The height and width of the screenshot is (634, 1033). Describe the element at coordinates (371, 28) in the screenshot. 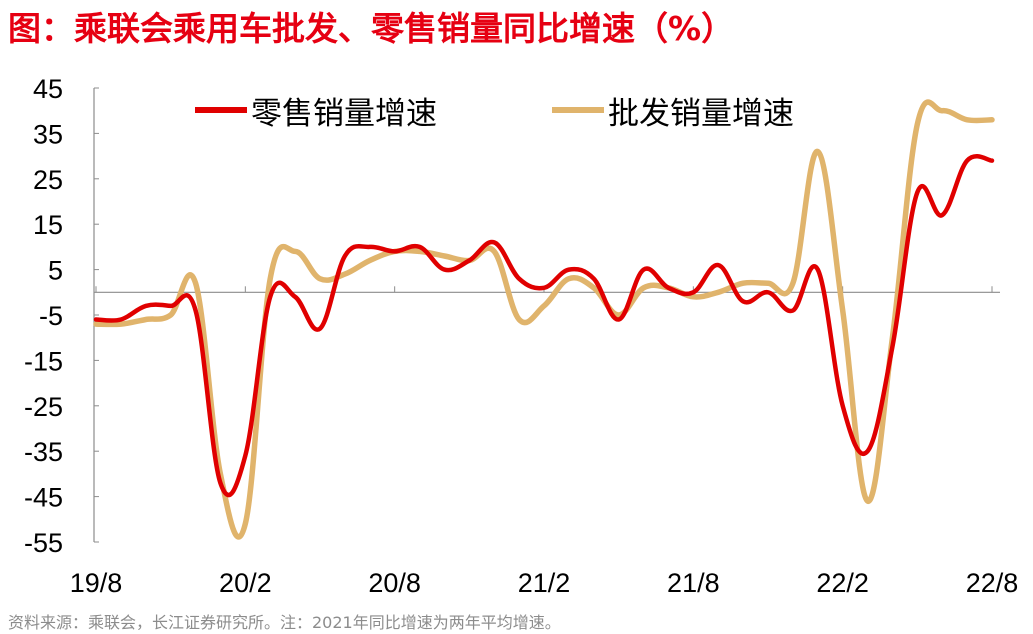

I see `chart-title: 图：乘联会乘用车批发、零售销量同比增速（%）` at that location.